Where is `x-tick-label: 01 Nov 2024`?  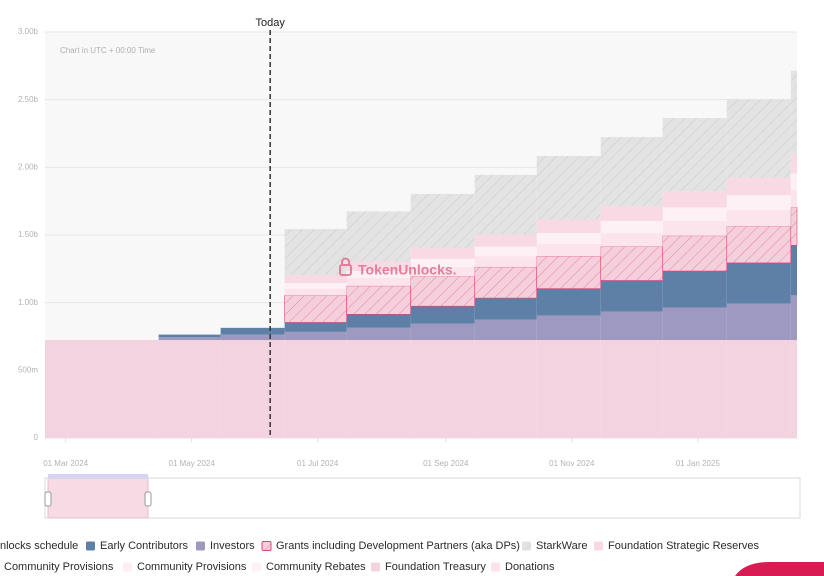 x-tick-label: 01 Nov 2024 is located at coordinates (572, 463).